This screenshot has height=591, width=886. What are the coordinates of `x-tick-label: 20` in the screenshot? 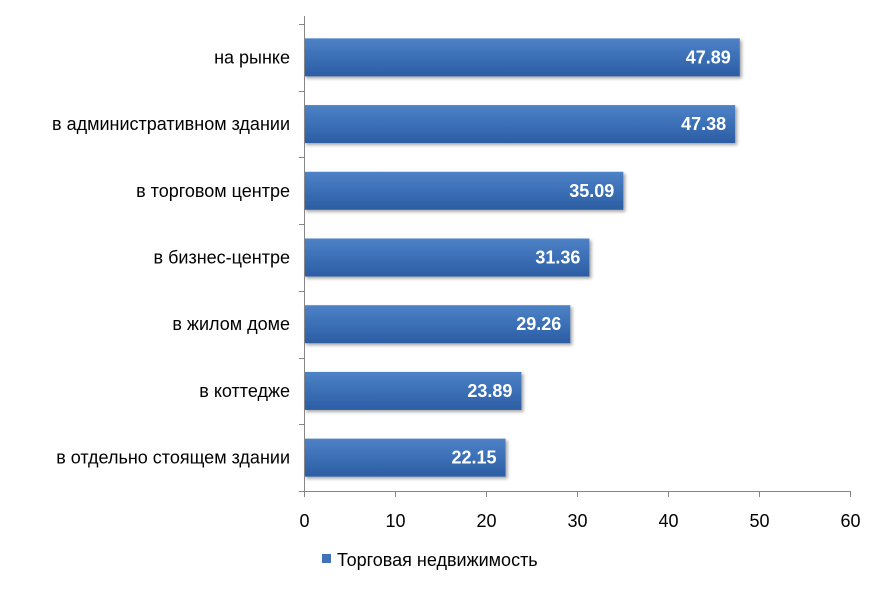 It's located at (486, 521).